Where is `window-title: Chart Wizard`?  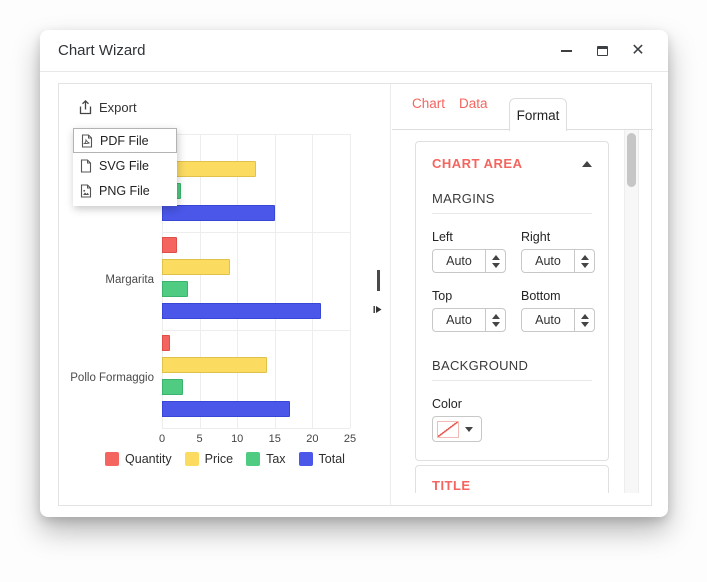 window-title: Chart Wizard is located at coordinates (102, 50).